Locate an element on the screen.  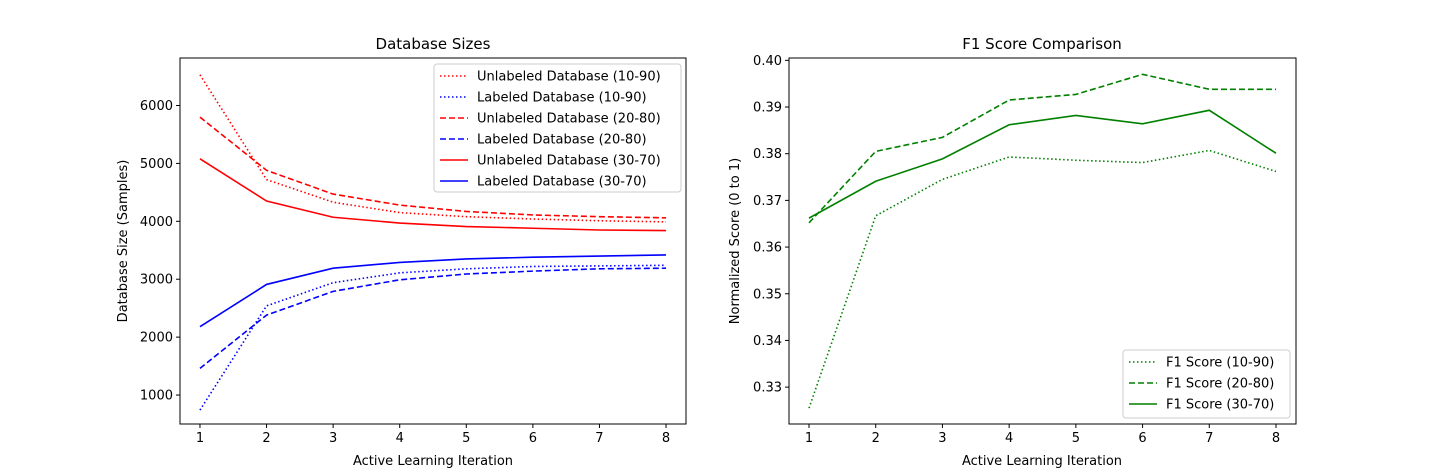
y-tick-label: 6000 is located at coordinates (156, 106).